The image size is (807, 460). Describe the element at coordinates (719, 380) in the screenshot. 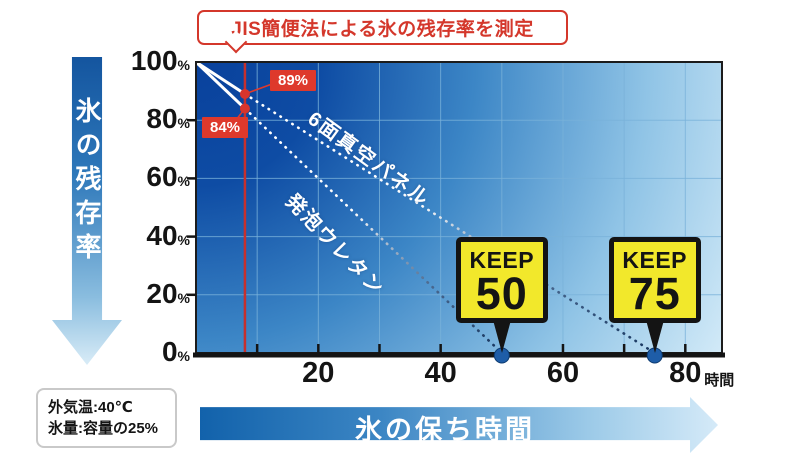

I see `x-axis-unit-label: 時間` at that location.